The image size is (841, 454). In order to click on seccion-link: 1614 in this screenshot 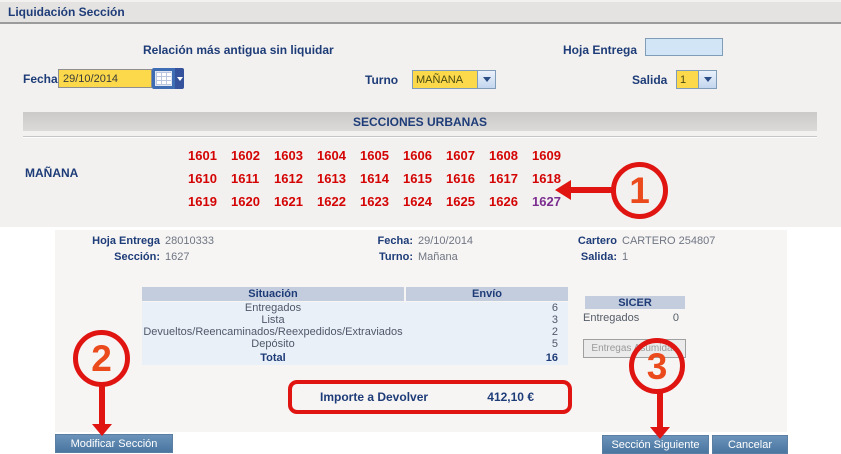, I will do `click(374, 178)`.